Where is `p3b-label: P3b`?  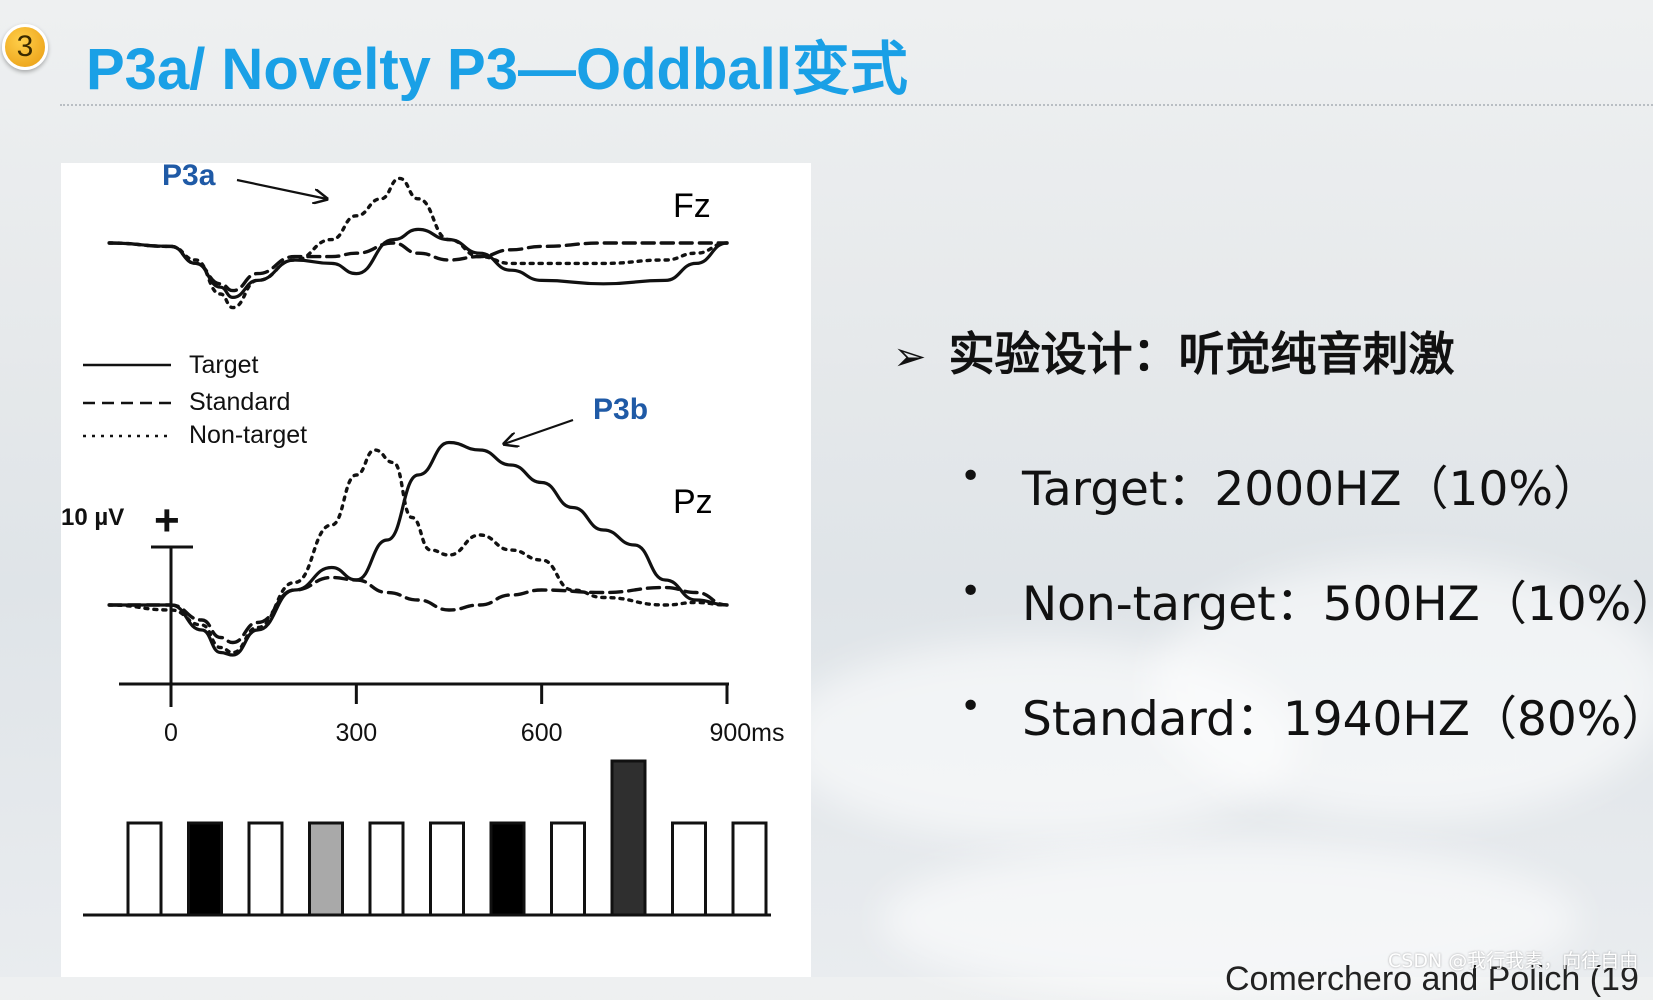 p3b-label: P3b is located at coordinates (620, 409).